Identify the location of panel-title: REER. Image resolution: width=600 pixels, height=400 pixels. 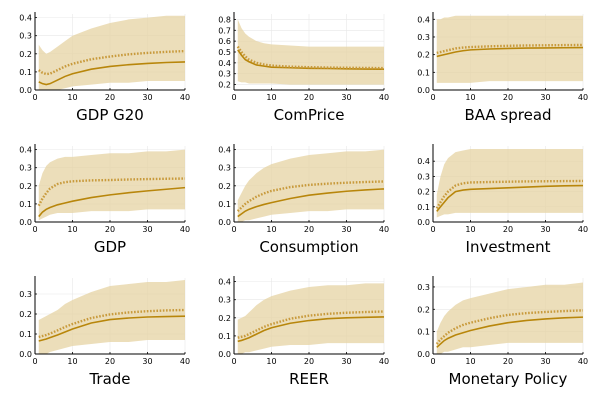
(309, 379).